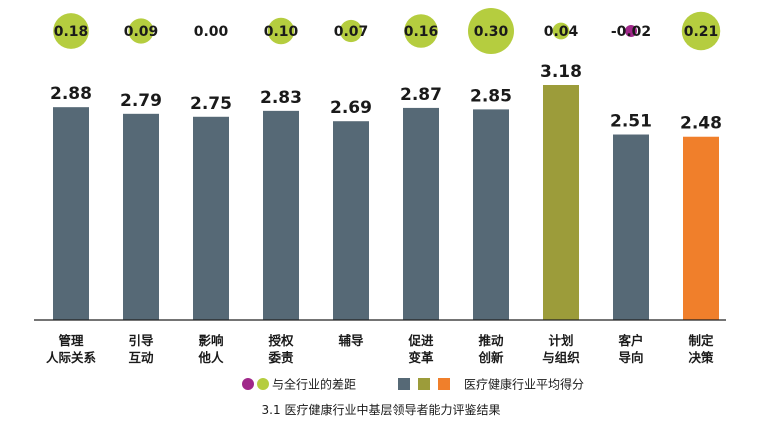 The width and height of the screenshot is (762, 432). What do you see at coordinates (71, 94) in the screenshot?
I see `bar-value-label: 2.88` at bounding box center [71, 94].